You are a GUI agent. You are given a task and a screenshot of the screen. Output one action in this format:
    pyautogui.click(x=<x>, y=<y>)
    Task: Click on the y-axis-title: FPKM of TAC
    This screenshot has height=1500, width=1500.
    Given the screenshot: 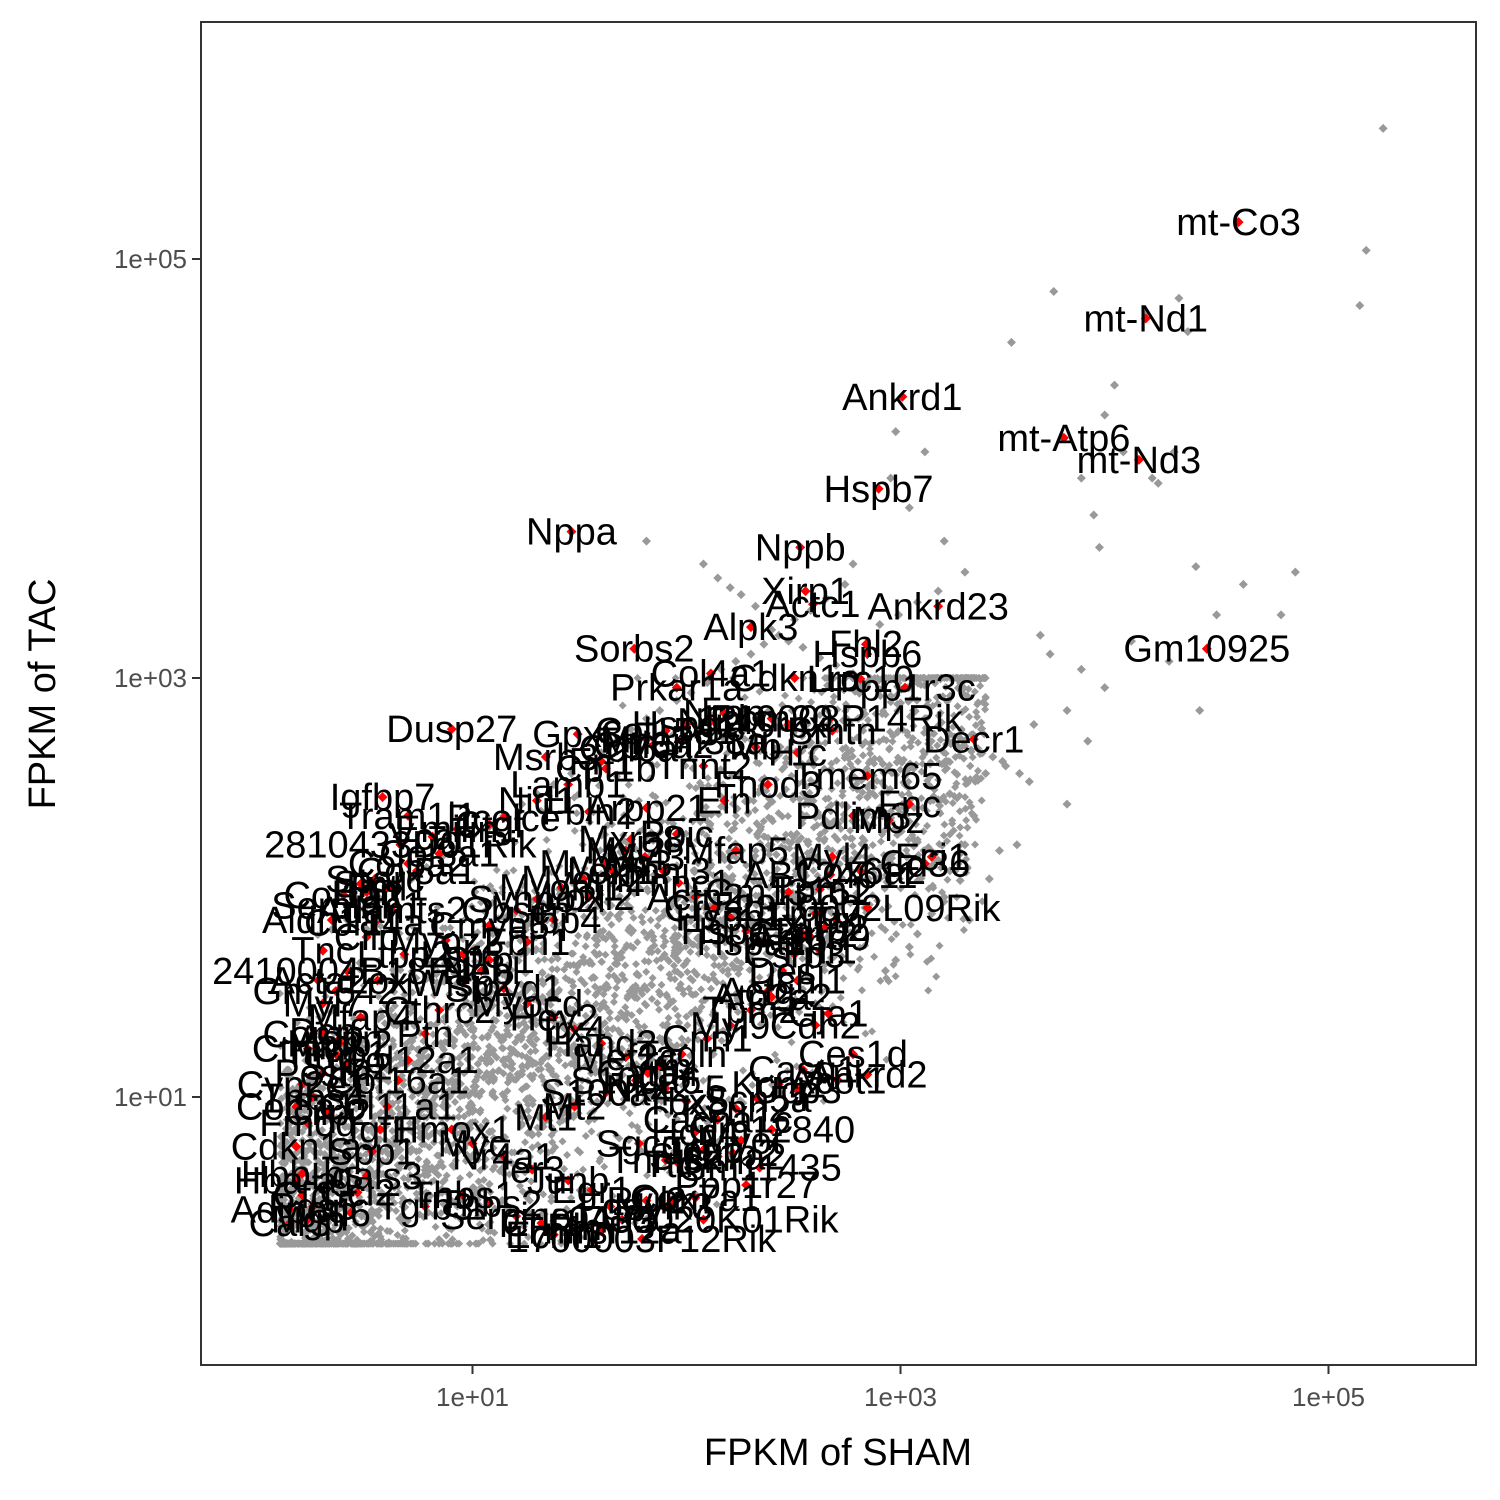 What is the action you would take?
    pyautogui.click(x=43, y=694)
    